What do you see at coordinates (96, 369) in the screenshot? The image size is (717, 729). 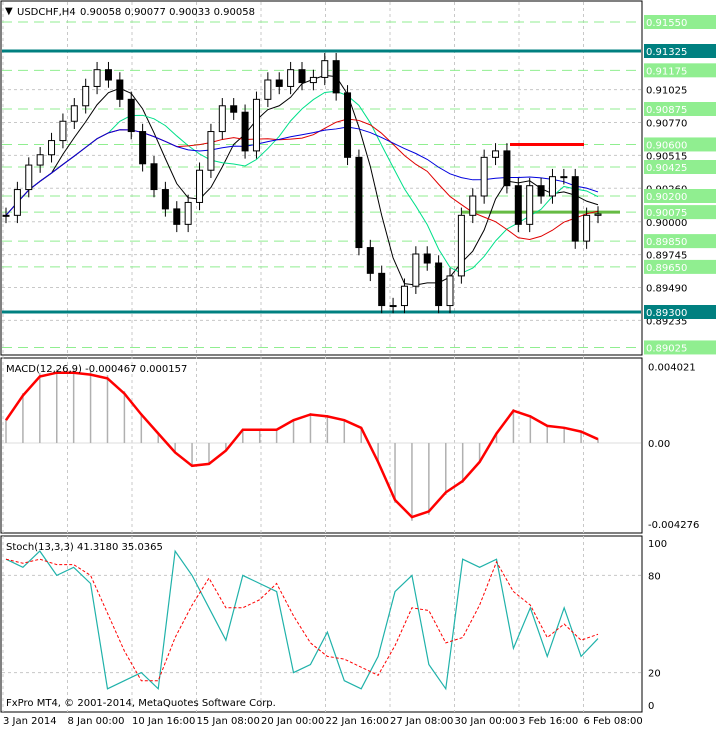 I see `macd-title: MACD(12,26,9) -0.000467 0.000157` at bounding box center [96, 369].